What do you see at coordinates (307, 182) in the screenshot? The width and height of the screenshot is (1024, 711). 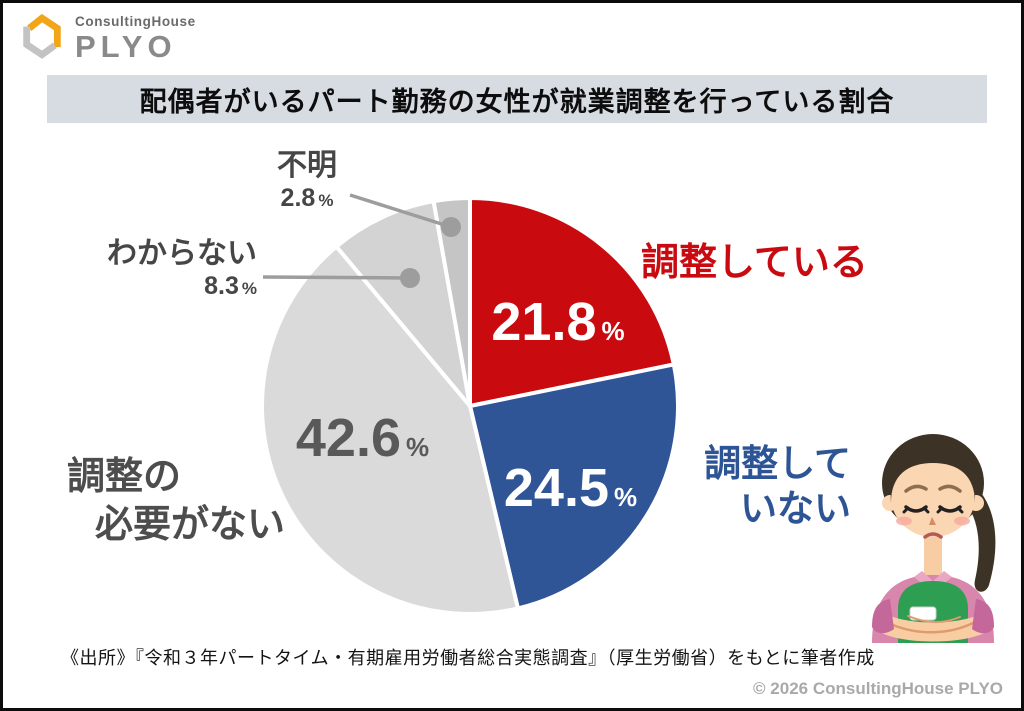 I see `callout-unknown: 不明 2.8 %` at bounding box center [307, 182].